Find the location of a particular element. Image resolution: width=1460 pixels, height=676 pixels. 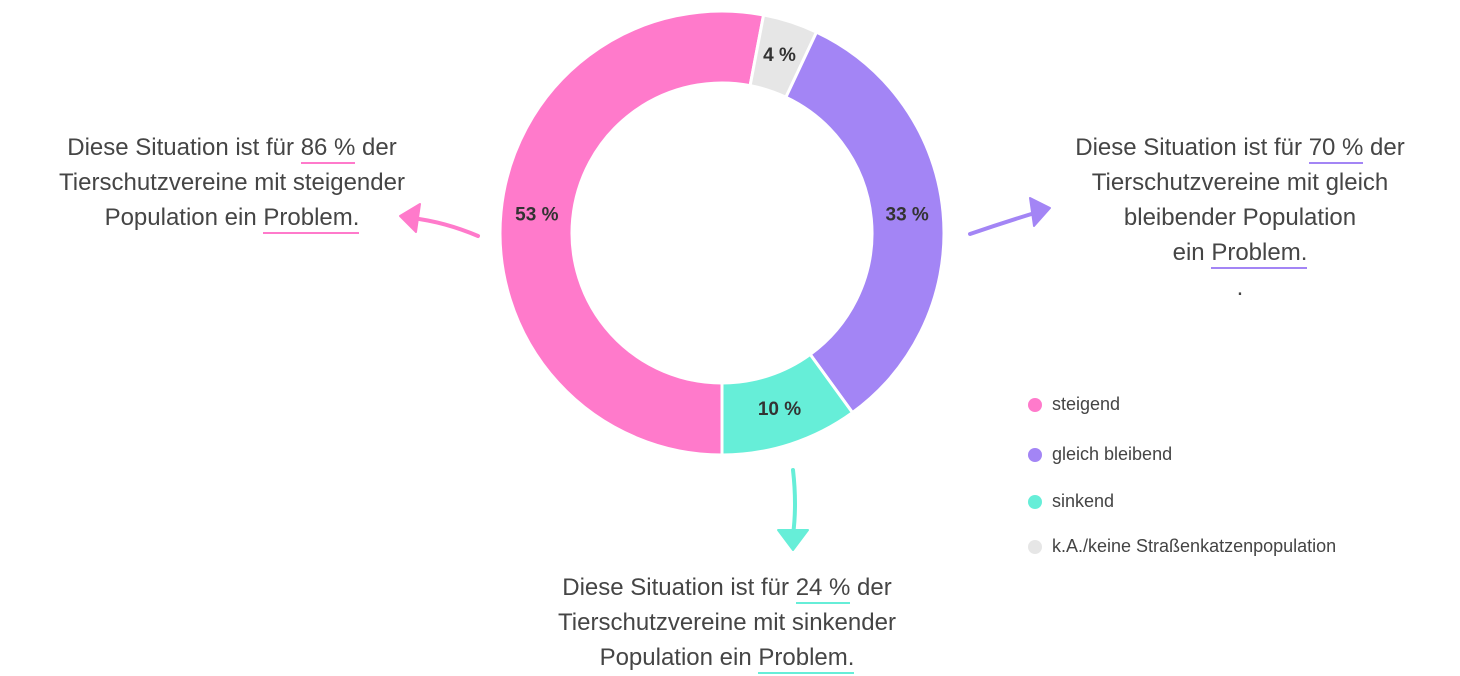

slice-label: 33 % is located at coordinates (907, 215).